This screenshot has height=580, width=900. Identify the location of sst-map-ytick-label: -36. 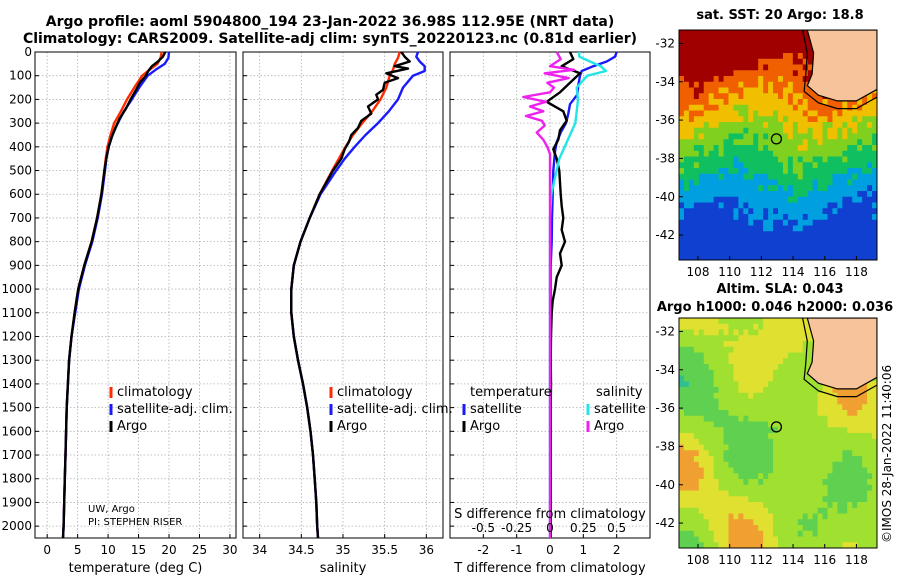
(665, 120).